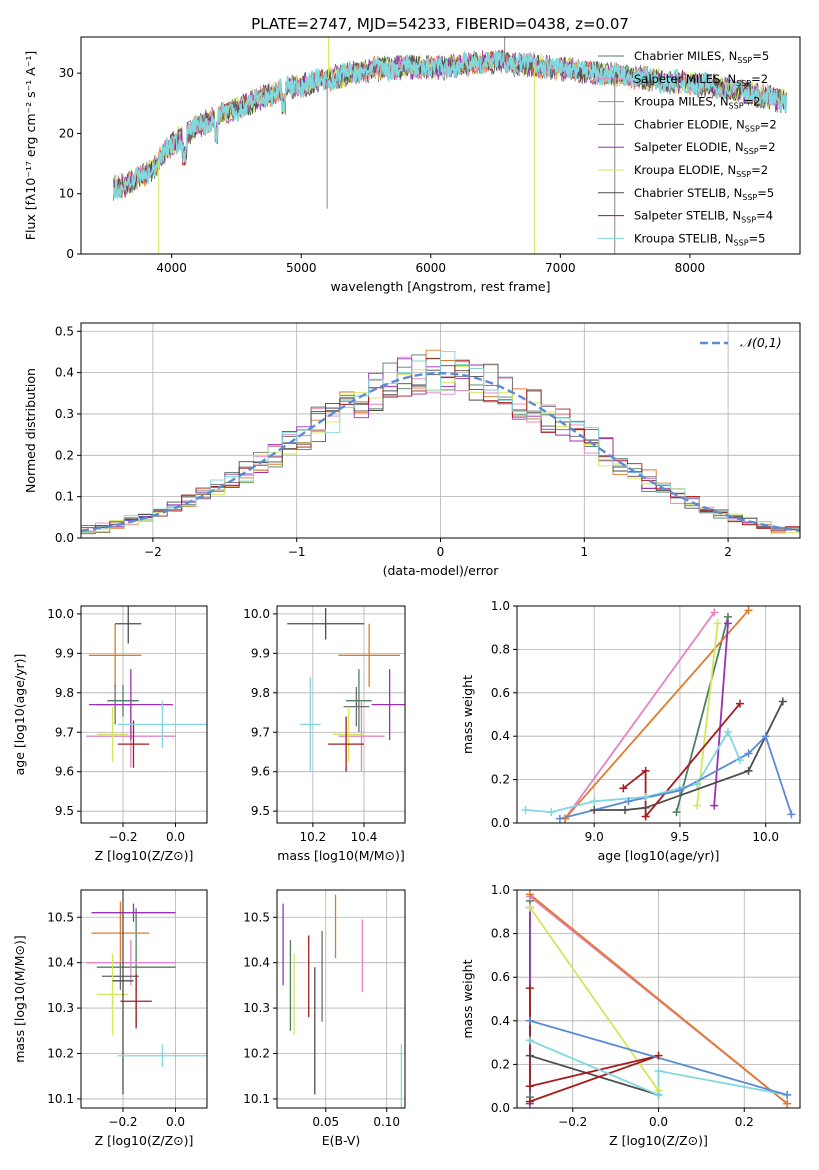  I want to click on panel-mass-vs-EBV: 0.05 0.10 10.1 10.2 10.3 10.4 10.5 E(B-V), so click(324, 1018).